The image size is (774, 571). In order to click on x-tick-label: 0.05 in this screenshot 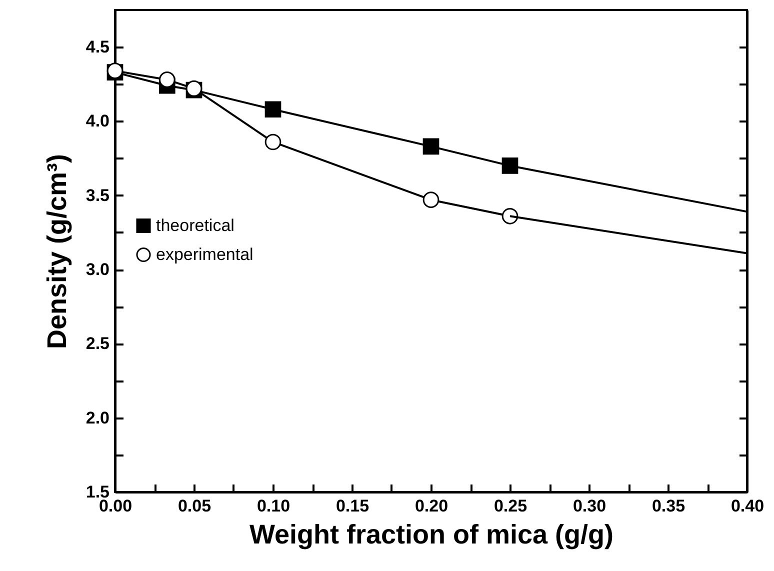, I will do `click(195, 506)`.